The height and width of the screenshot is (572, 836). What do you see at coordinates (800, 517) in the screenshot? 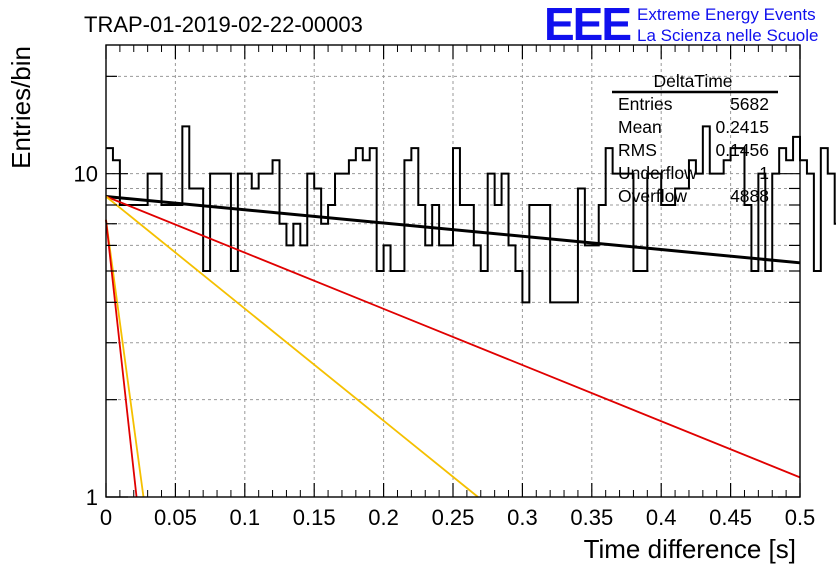
I see `x-tick-label: 0.5` at bounding box center [800, 517].